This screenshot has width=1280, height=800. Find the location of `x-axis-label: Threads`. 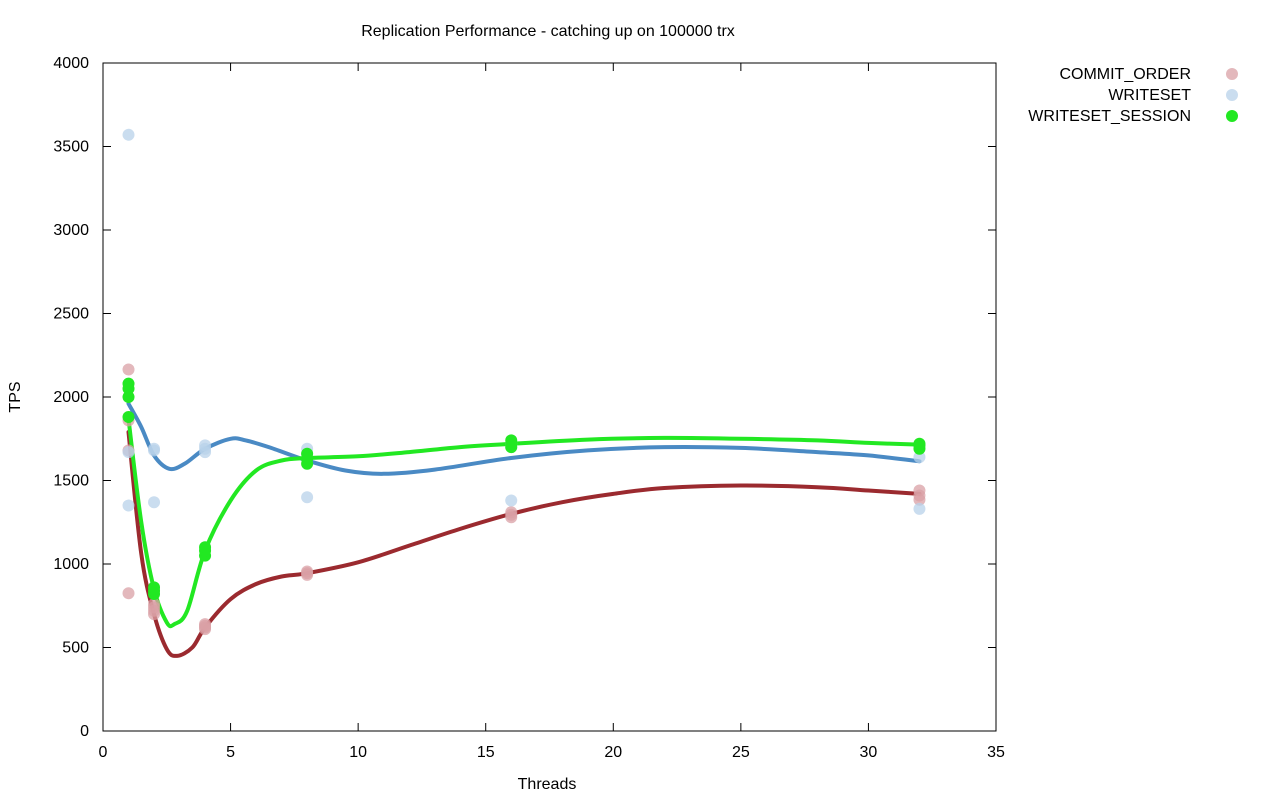

x-axis-label: Threads is located at coordinates (547, 784).